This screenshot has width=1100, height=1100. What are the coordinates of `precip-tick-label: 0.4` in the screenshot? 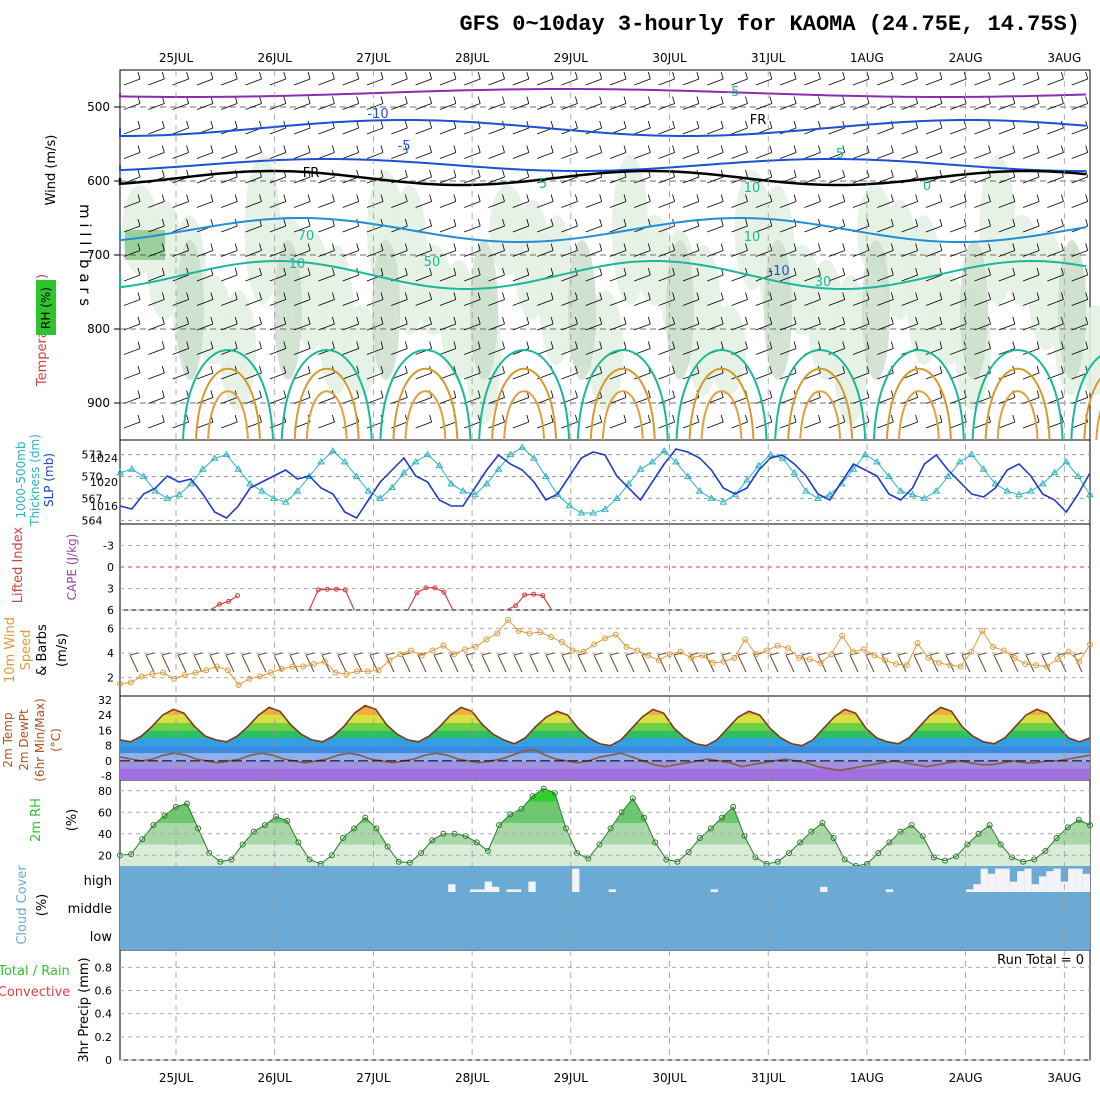 It's located at (104, 1014).